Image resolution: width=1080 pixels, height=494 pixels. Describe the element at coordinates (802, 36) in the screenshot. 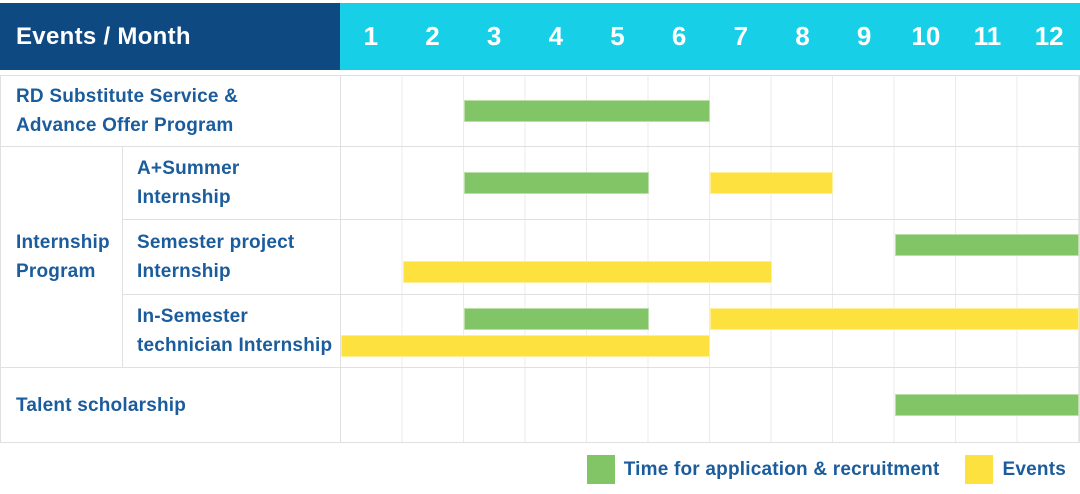

I see `month-label-8: 8` at that location.